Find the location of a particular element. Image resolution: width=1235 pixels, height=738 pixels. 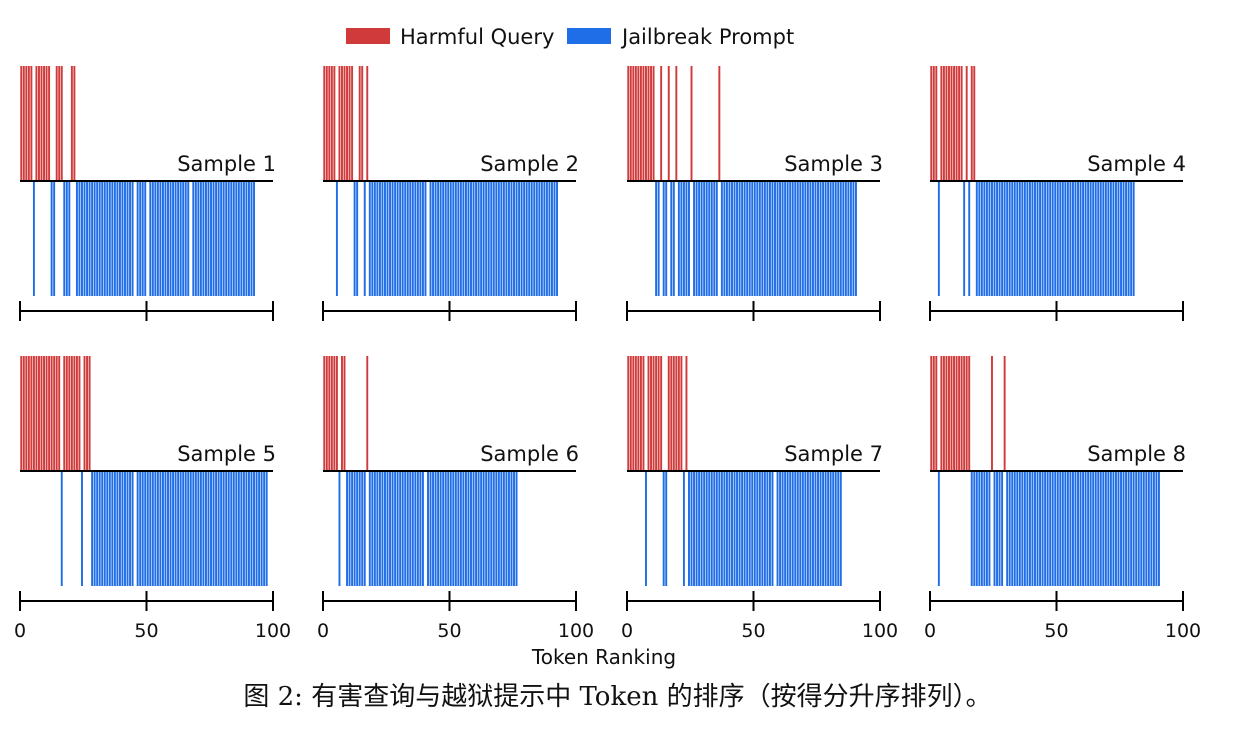

legend-swatch-jailbreak is located at coordinates (589, 36).